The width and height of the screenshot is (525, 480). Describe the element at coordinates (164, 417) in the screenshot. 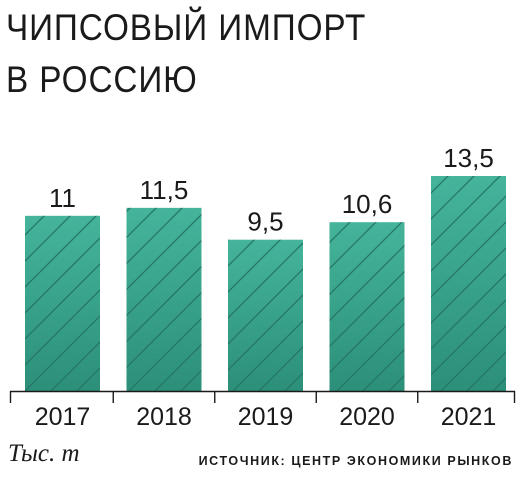

I see `category-label-2018: 2018` at that location.